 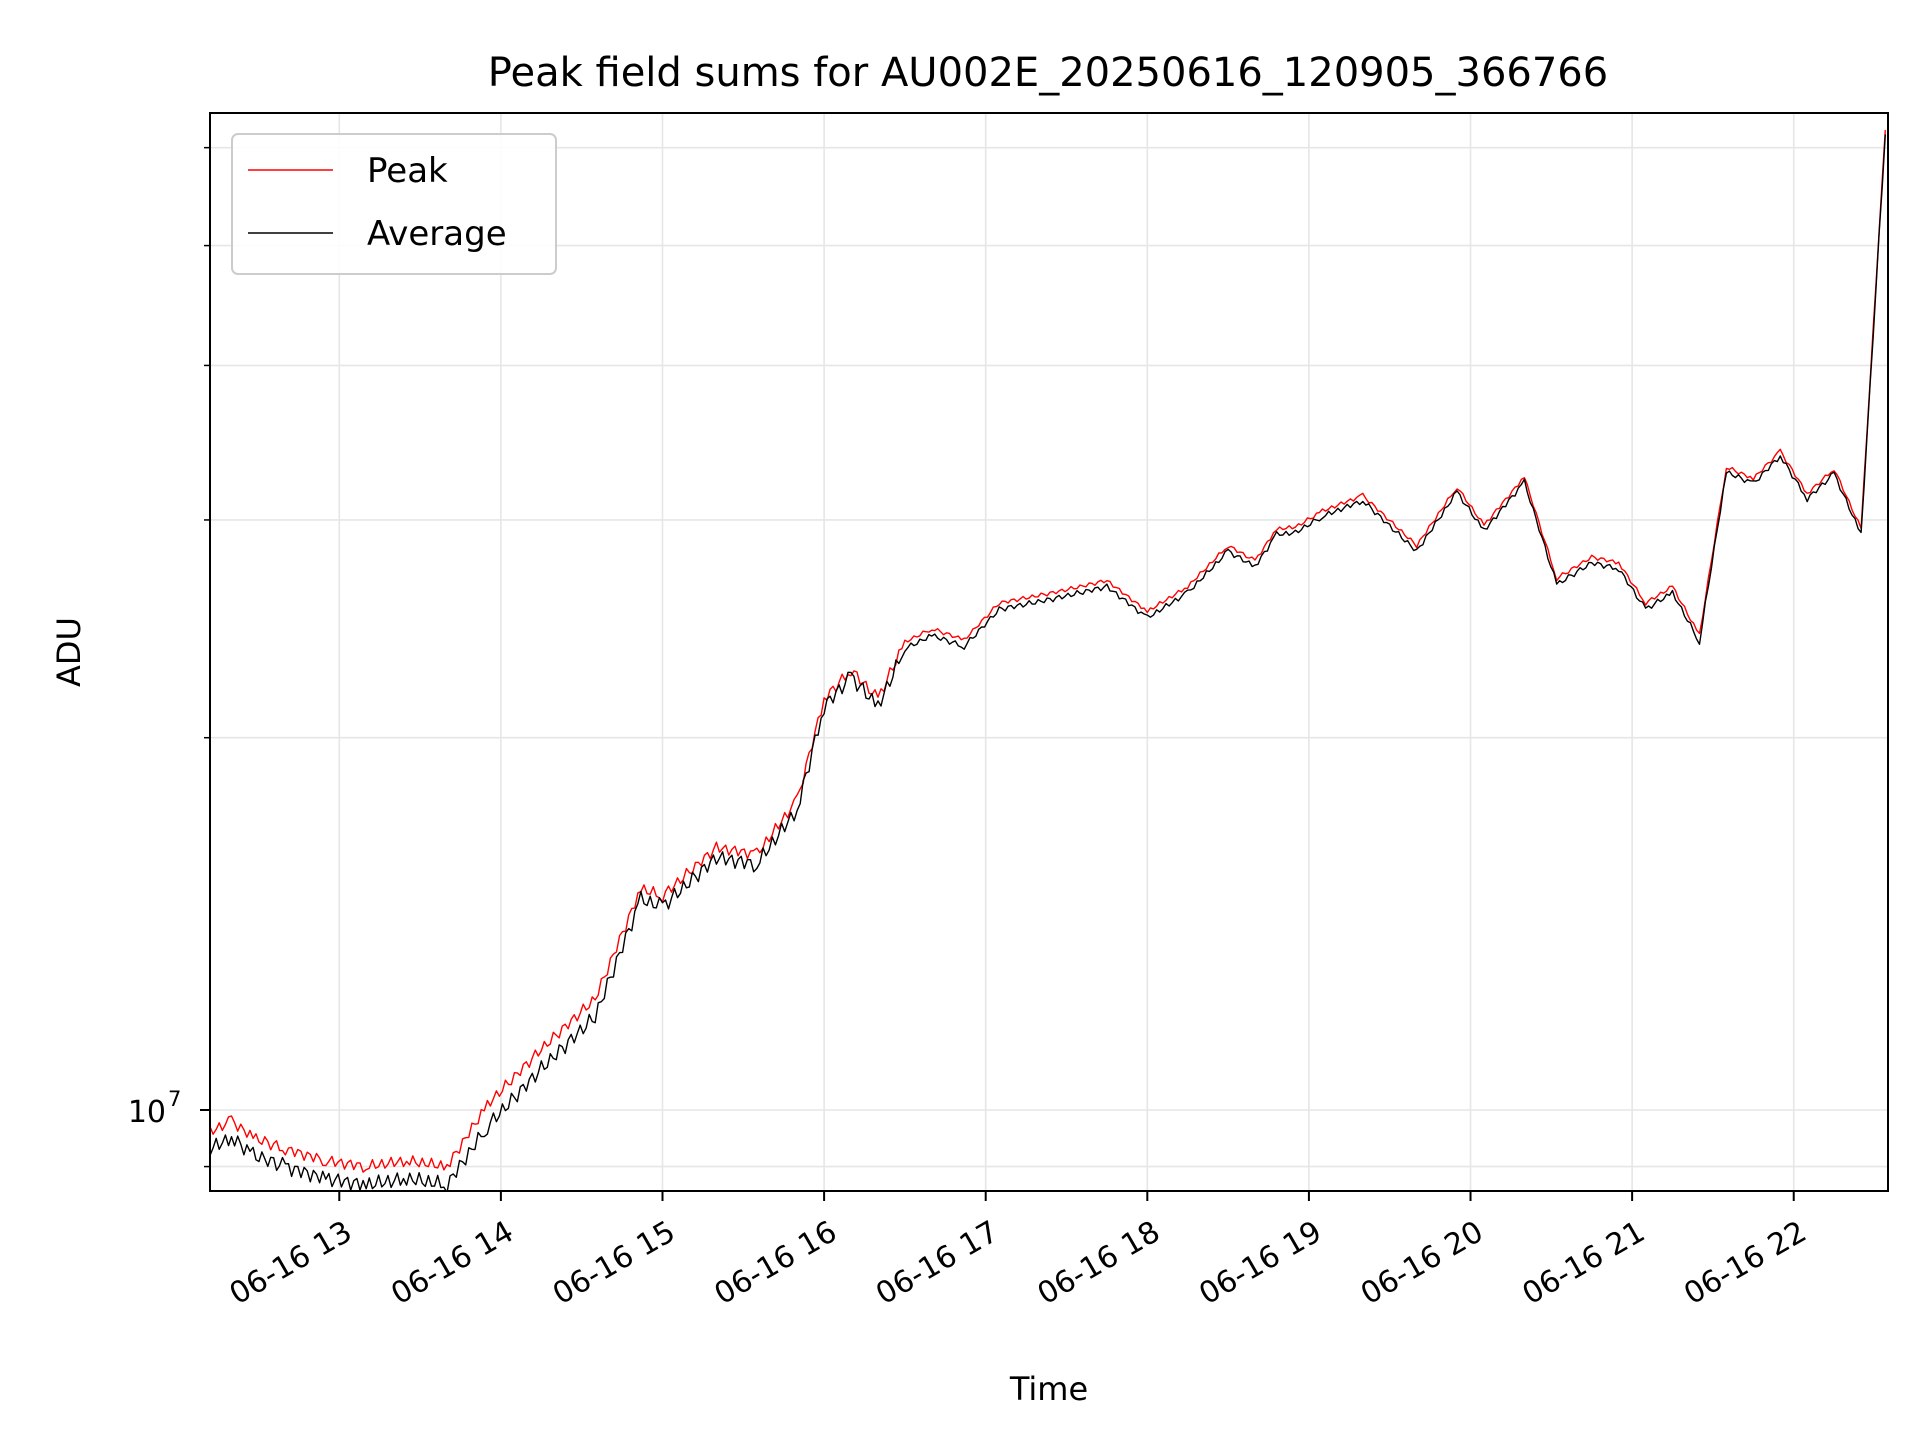 I want to click on y-axis-ticks: 10 7, so click(x=169, y=657).